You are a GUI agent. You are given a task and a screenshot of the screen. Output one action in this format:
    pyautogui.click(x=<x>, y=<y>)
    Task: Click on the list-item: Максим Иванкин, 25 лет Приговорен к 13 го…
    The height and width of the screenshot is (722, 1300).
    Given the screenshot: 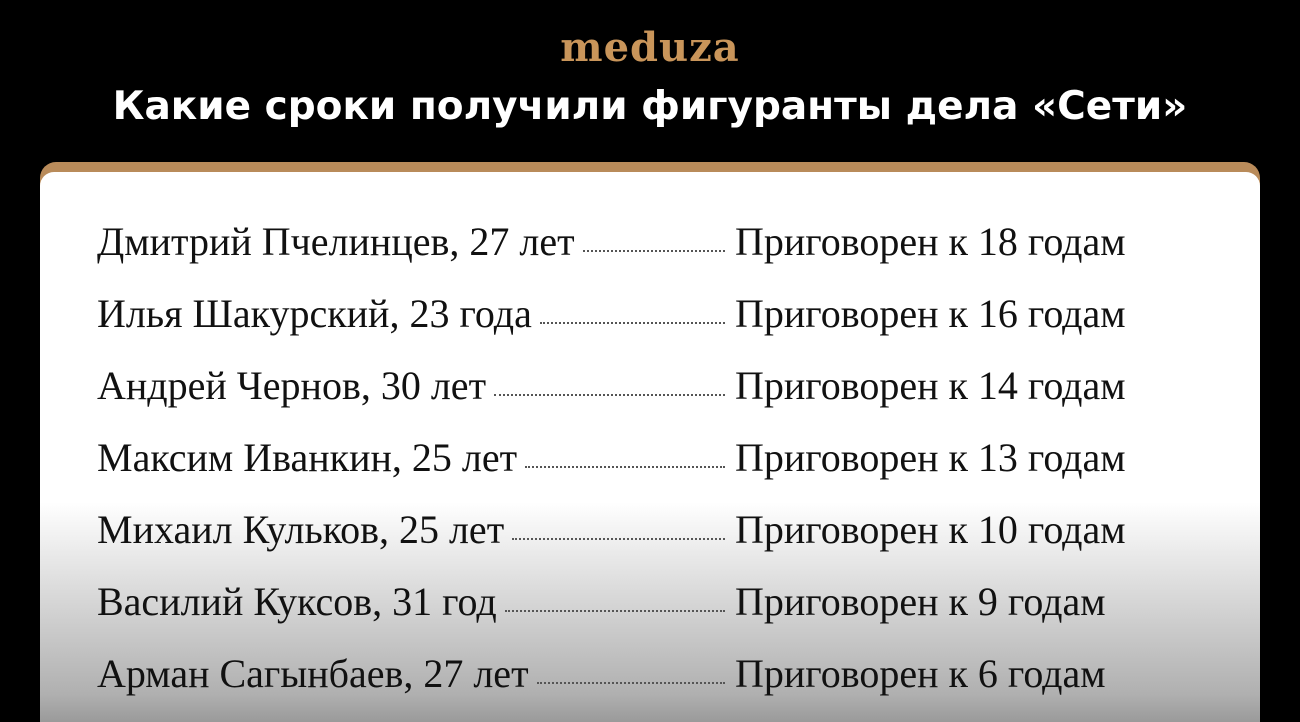 What is the action you would take?
    pyautogui.click(x=647, y=458)
    